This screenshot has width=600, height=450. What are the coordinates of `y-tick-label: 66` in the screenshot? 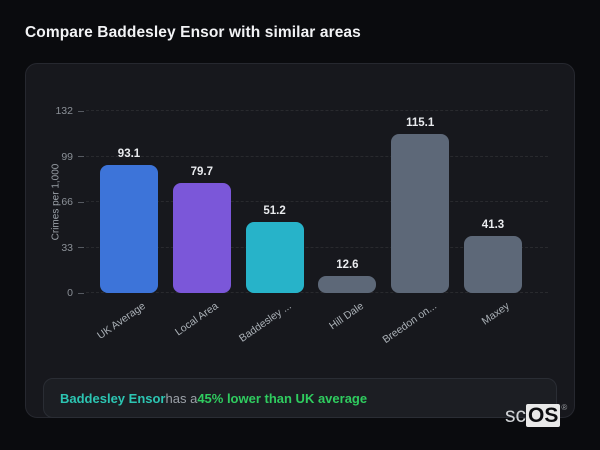 It's located at (67, 202).